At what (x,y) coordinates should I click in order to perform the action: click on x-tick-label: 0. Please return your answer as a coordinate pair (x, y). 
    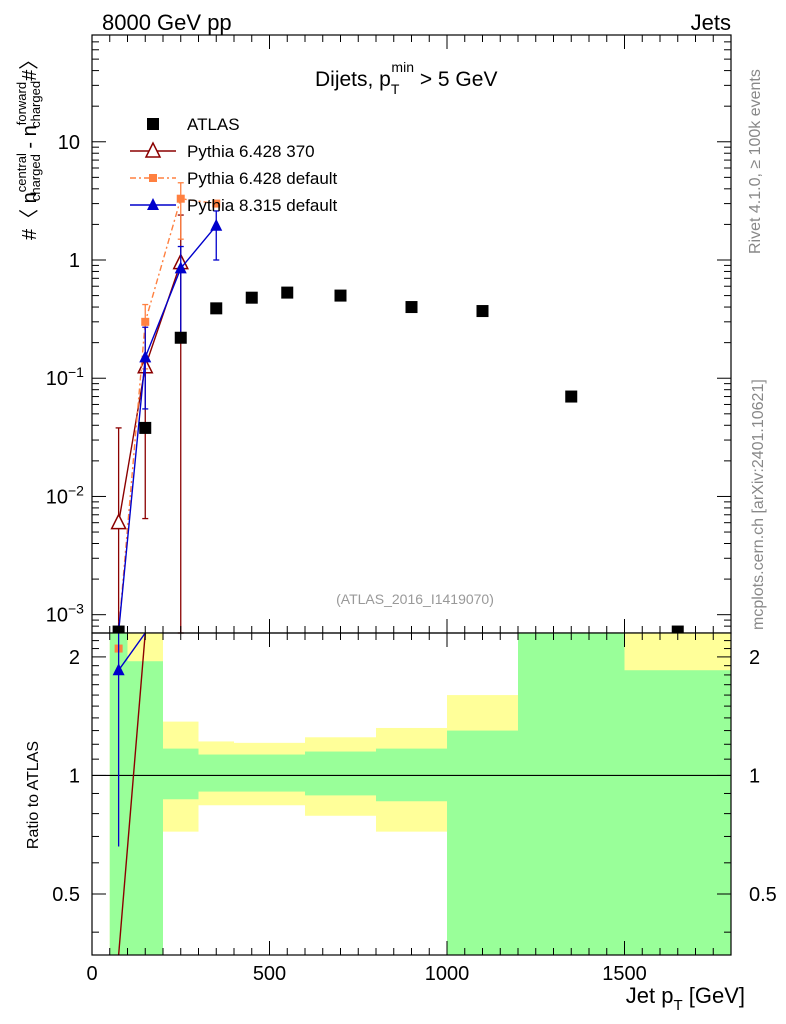
    Looking at the image, I should click on (91, 974).